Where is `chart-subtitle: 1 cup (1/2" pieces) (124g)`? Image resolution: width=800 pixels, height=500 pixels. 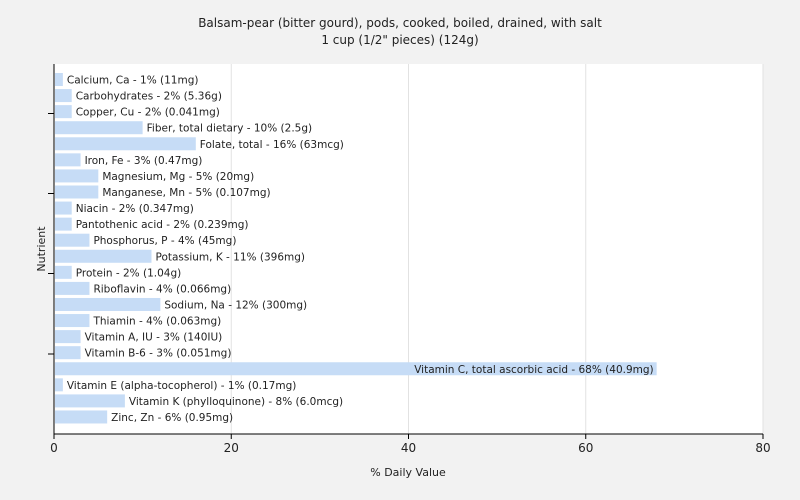
chart-subtitle: 1 cup (1/2" pieces) (124g) is located at coordinates (399, 40).